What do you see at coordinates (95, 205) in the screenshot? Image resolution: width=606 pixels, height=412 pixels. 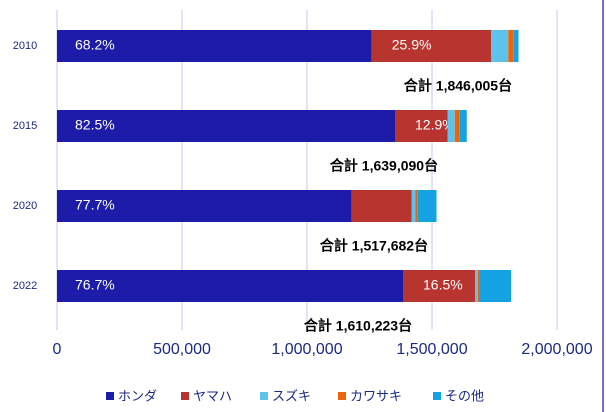 I see `segment-label: 77.7%` at bounding box center [95, 205].